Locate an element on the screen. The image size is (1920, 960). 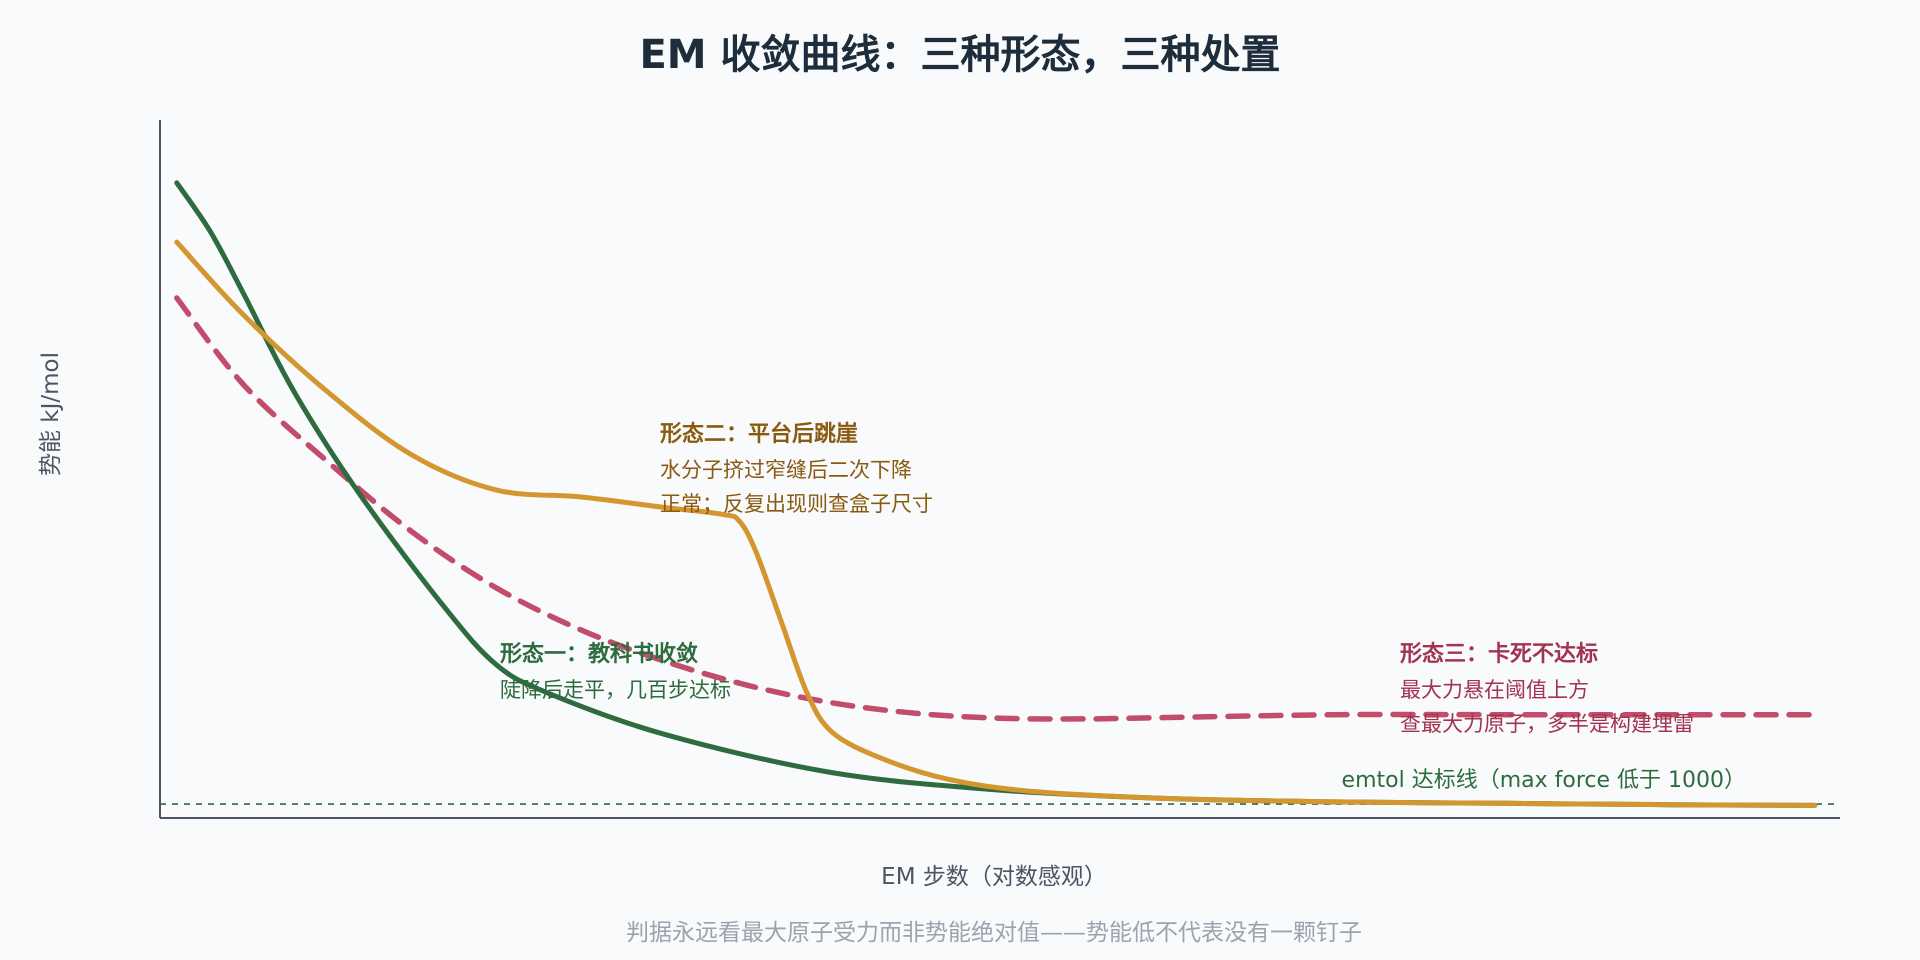
annotation-title-2: 形态二：平台后跳崖 is located at coordinates (759, 434).